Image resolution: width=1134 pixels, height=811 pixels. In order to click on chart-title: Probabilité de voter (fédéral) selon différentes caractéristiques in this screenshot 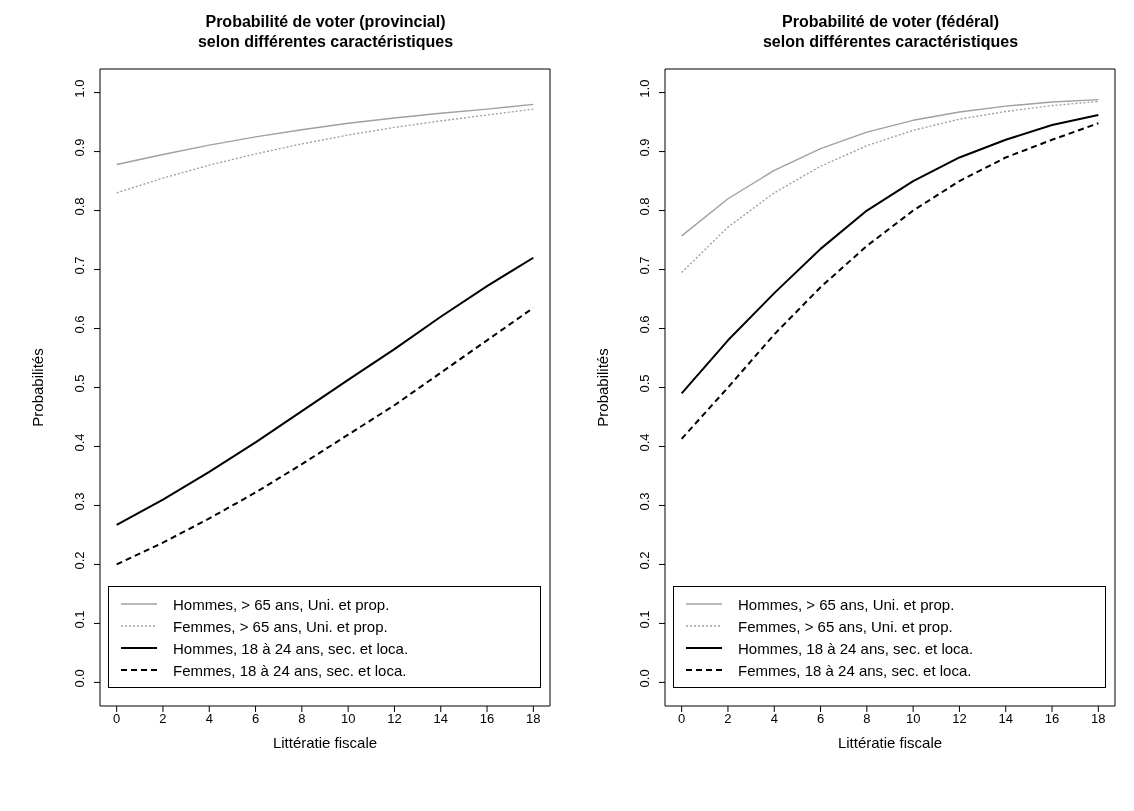, I will do `click(890, 32)`.